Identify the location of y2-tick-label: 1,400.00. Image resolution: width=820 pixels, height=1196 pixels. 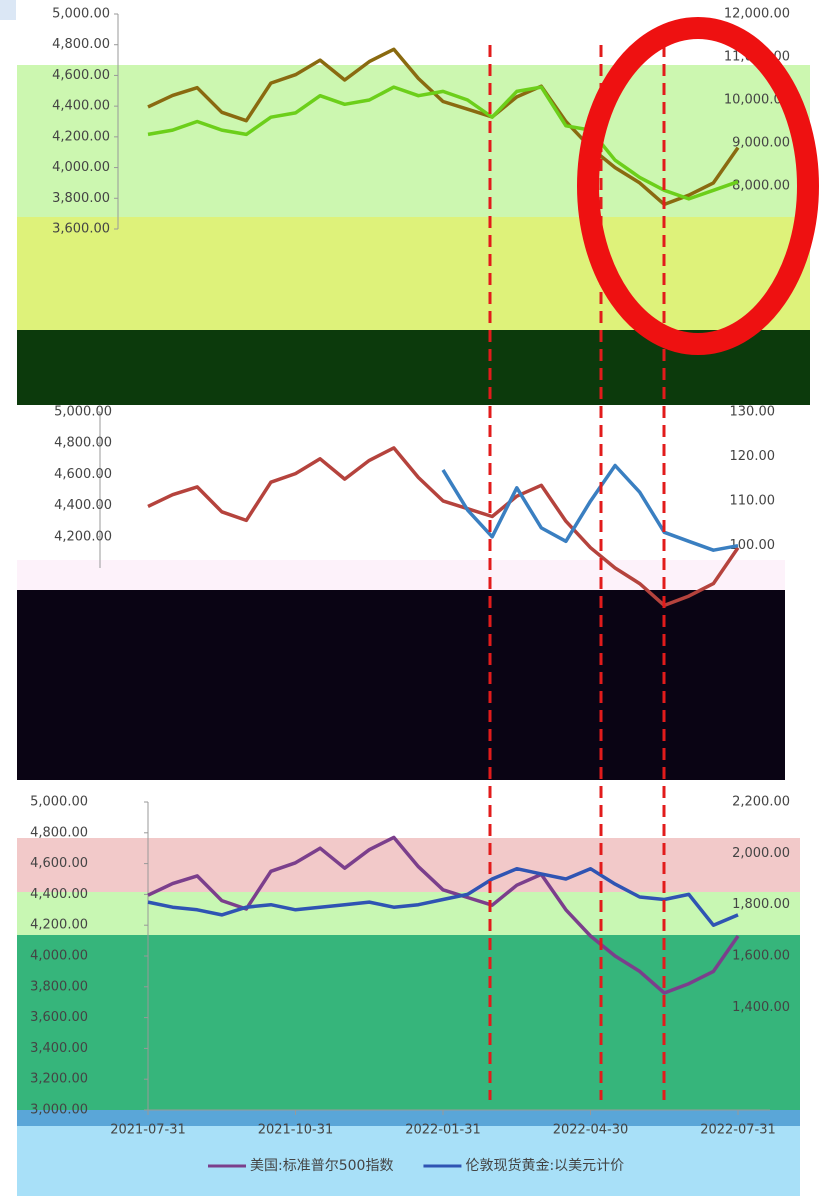
(761, 1007).